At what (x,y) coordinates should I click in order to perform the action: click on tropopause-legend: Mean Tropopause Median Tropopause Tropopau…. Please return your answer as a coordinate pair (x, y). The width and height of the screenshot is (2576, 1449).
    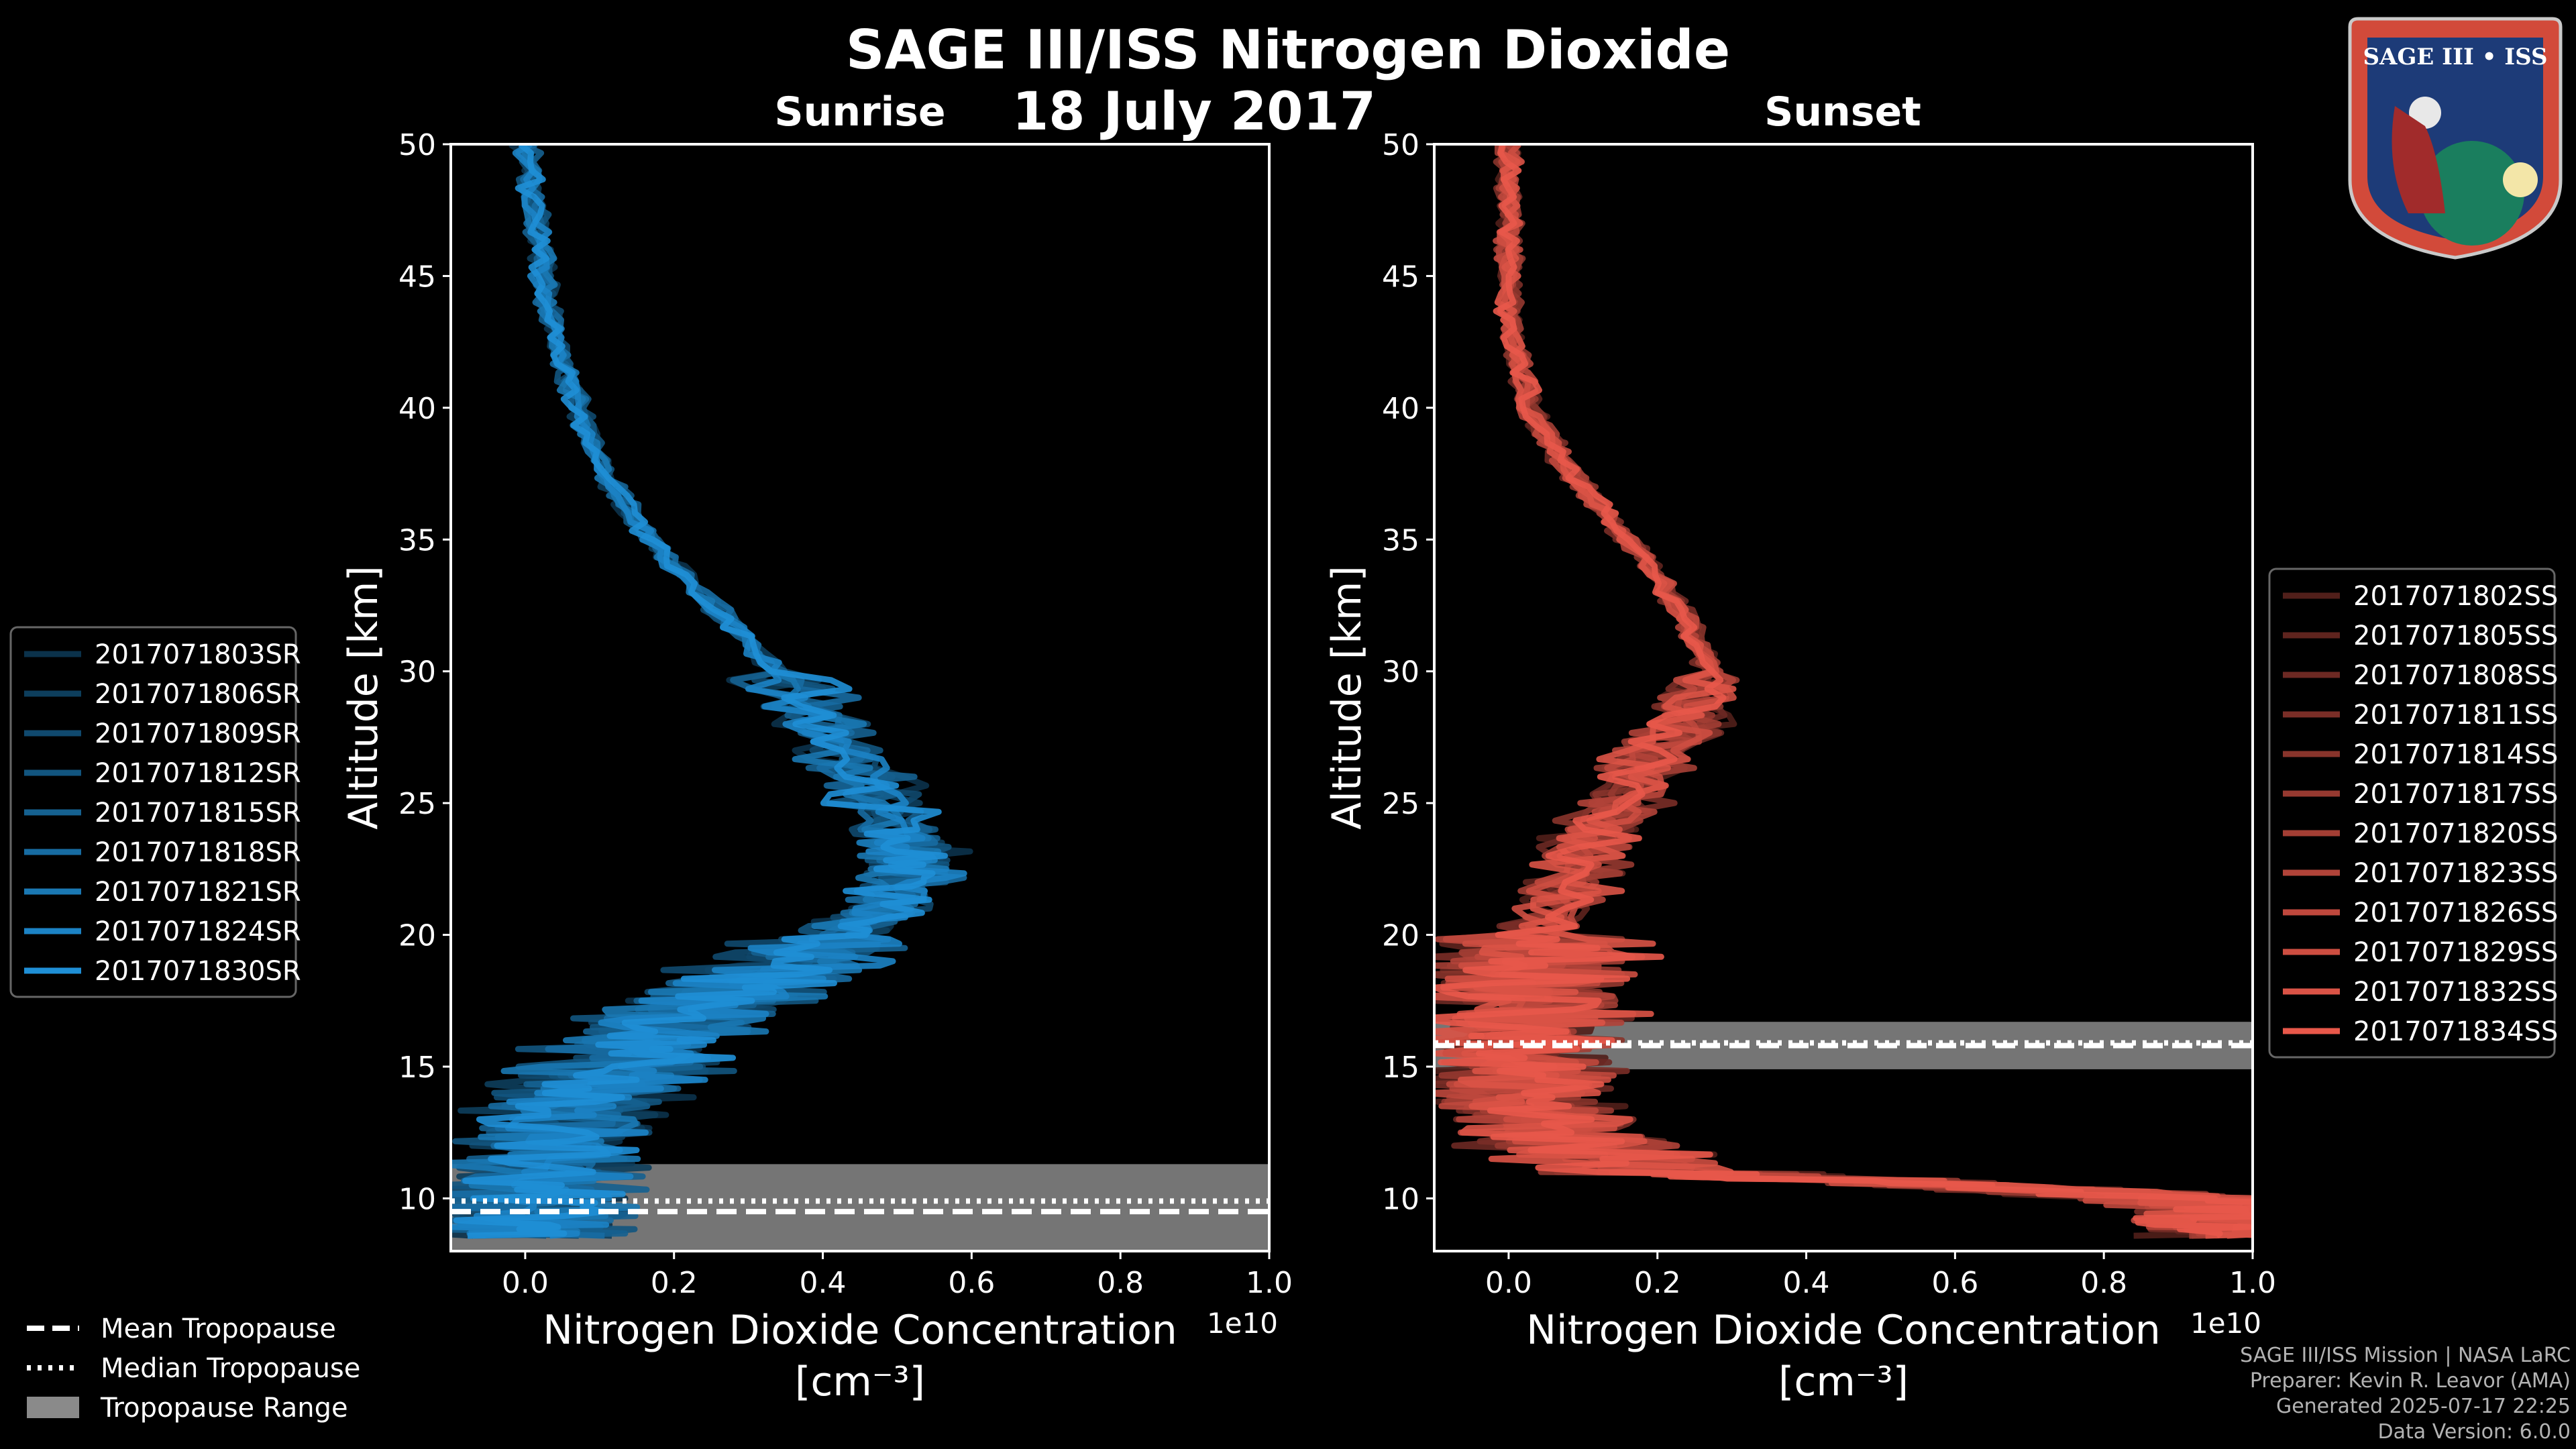
    Looking at the image, I should click on (193, 1368).